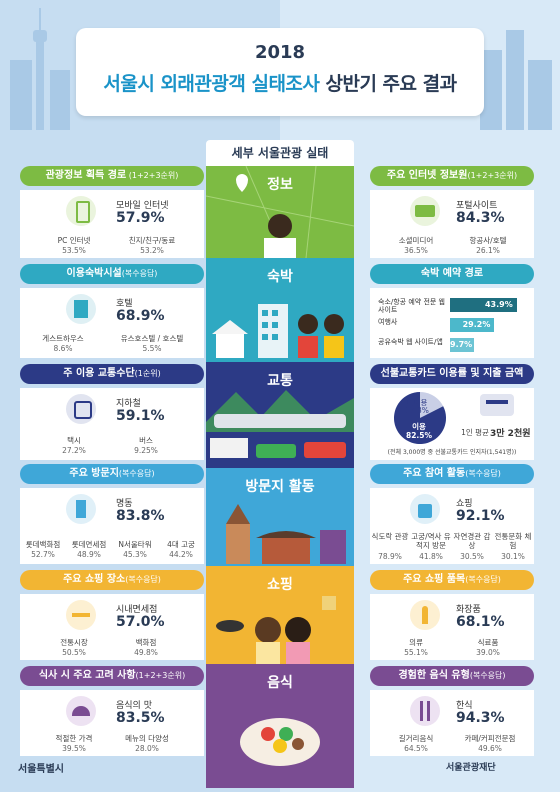 Image resolution: width=560 pixels, height=792 pixels. I want to click on band-label-activities: 방문지 활동, so click(280, 486).